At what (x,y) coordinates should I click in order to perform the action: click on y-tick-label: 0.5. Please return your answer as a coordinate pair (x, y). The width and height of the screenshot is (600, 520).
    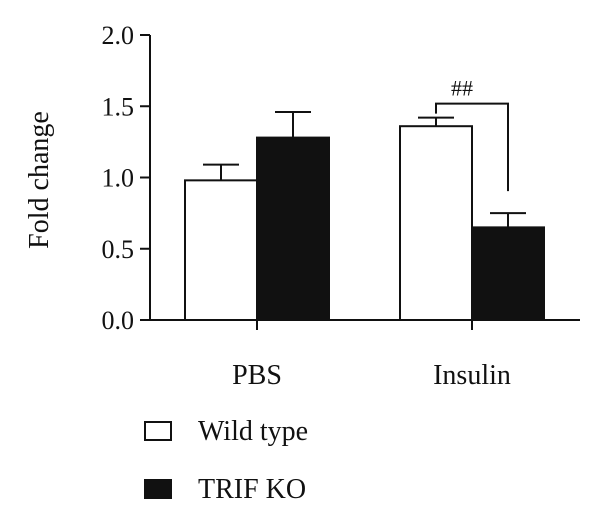
    Looking at the image, I should click on (118, 249).